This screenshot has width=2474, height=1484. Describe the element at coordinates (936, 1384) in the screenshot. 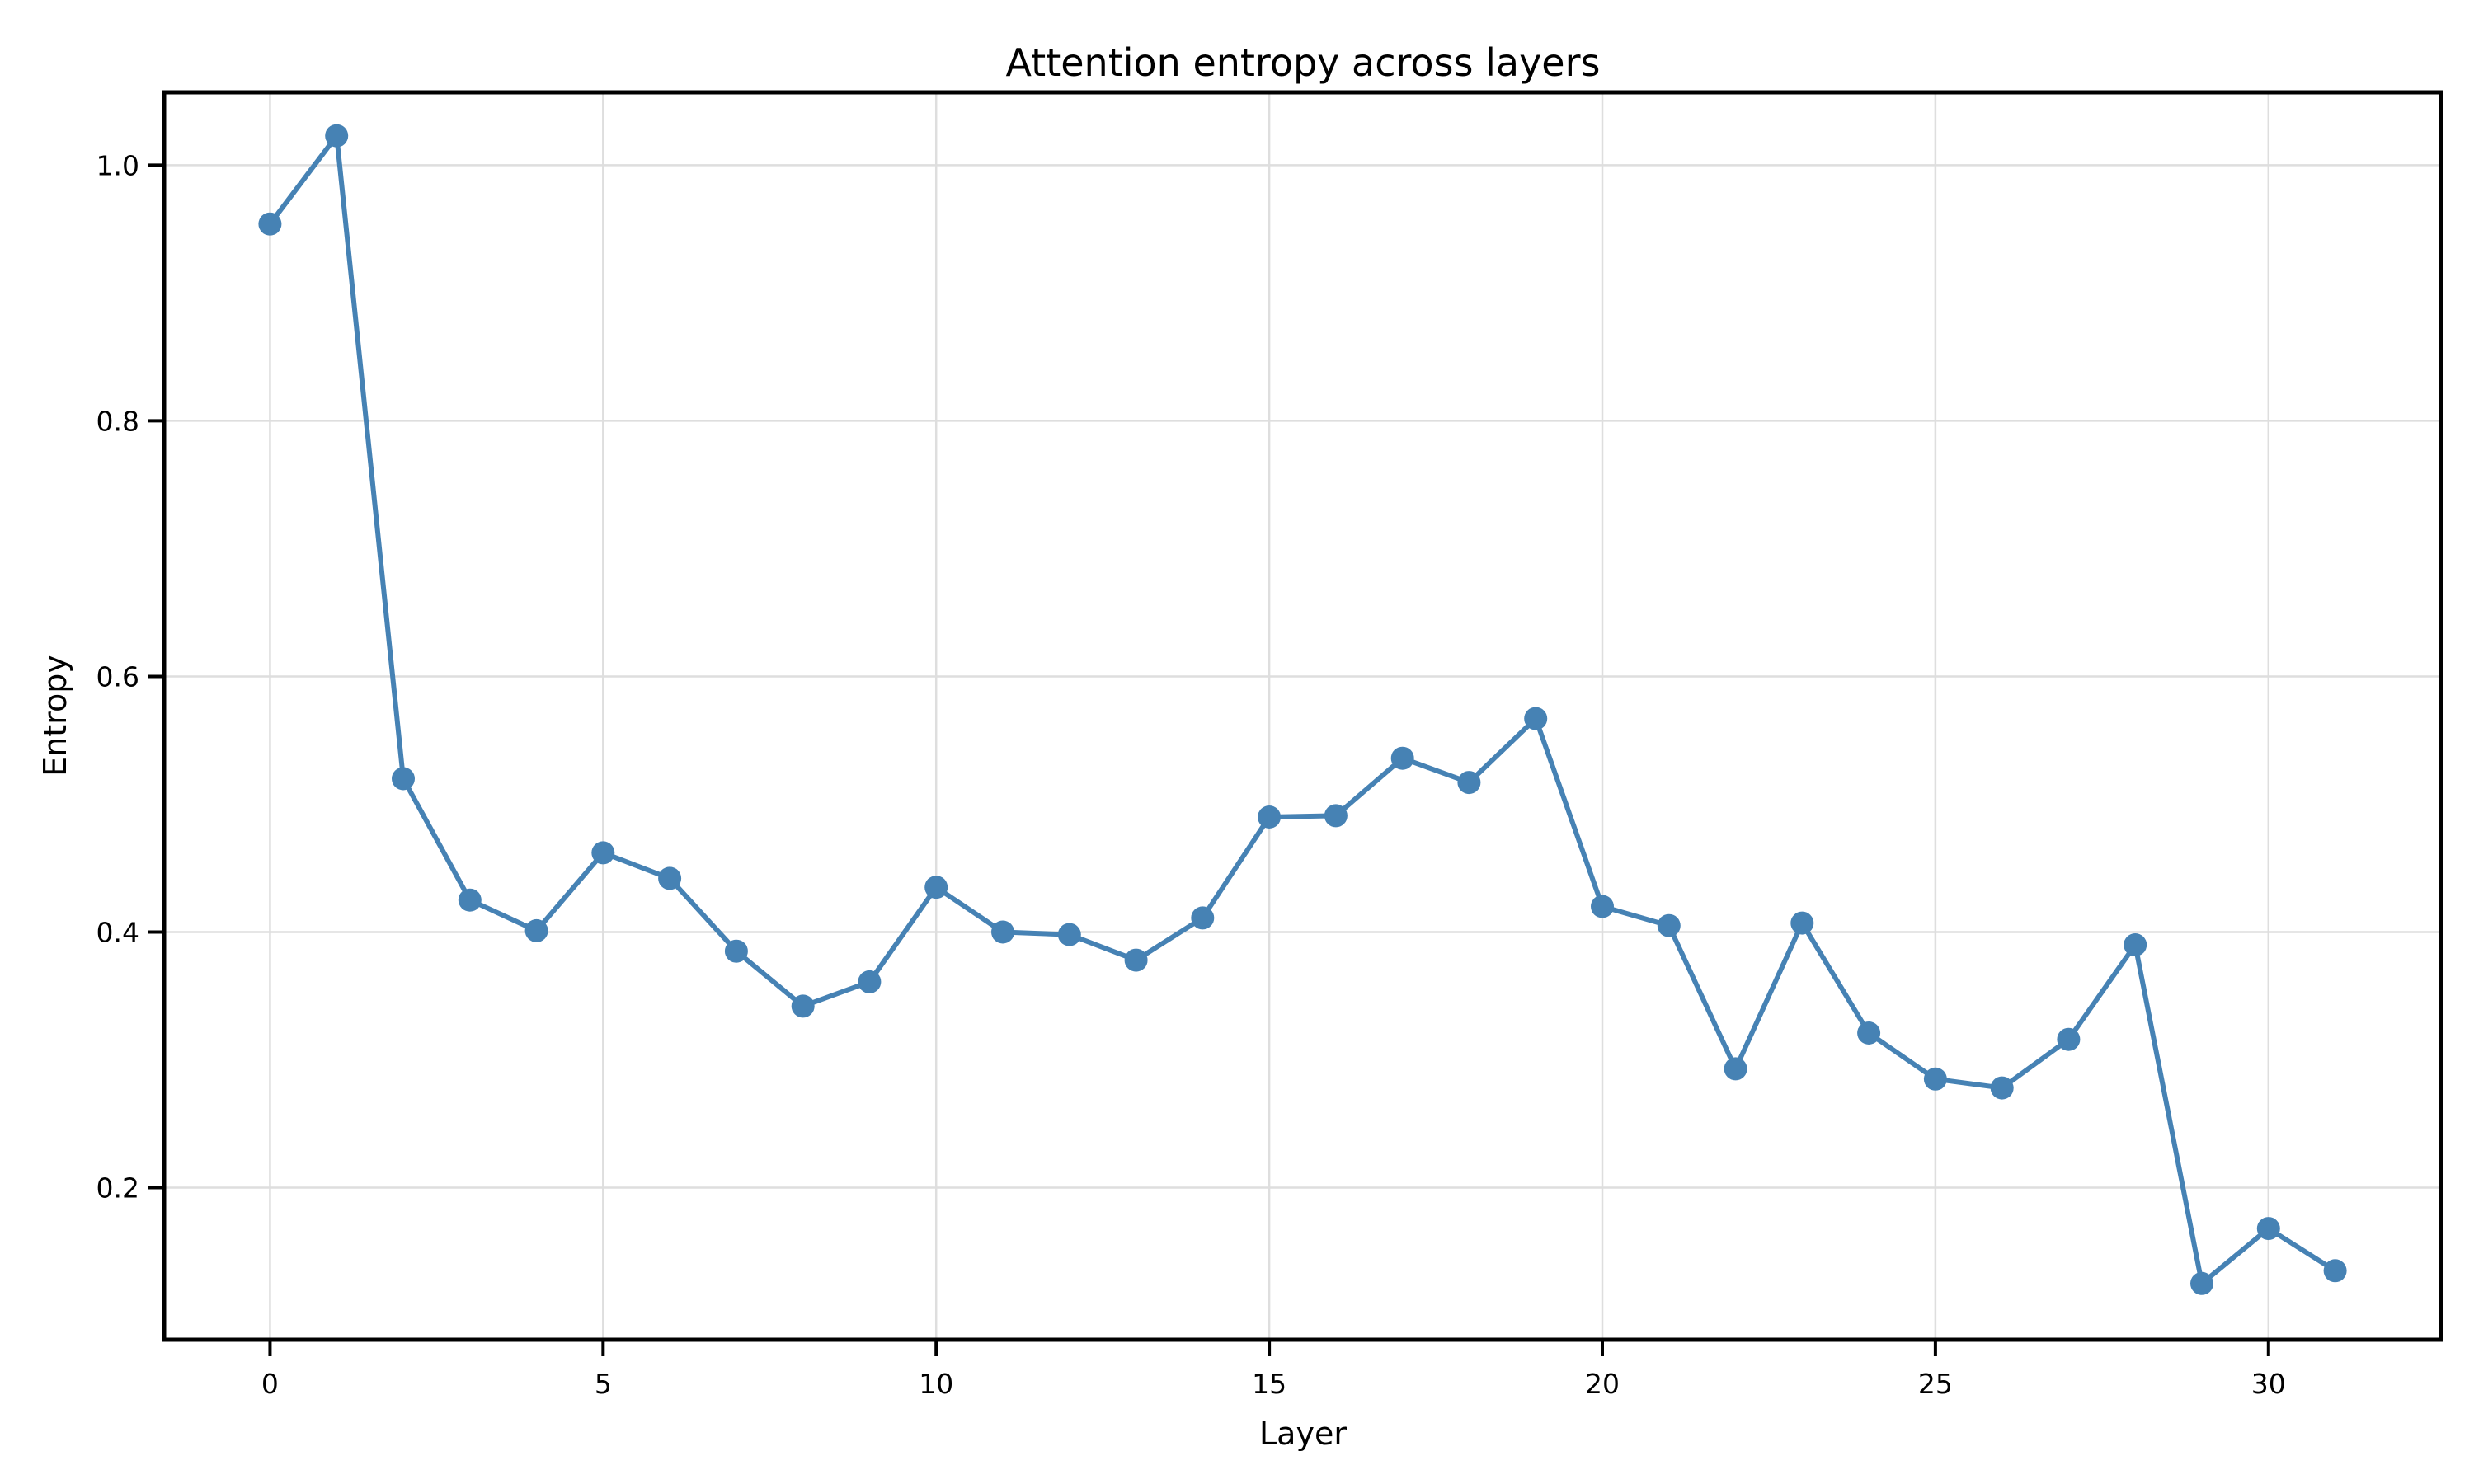

I see `x-tick-label: 10` at that location.